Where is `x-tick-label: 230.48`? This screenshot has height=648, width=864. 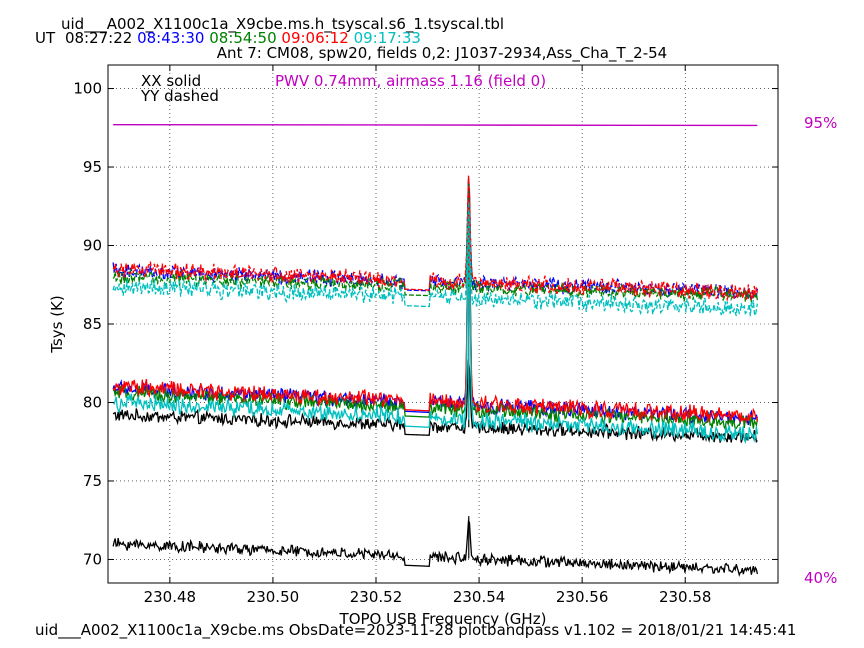 x-tick-label: 230.48 is located at coordinates (170, 597).